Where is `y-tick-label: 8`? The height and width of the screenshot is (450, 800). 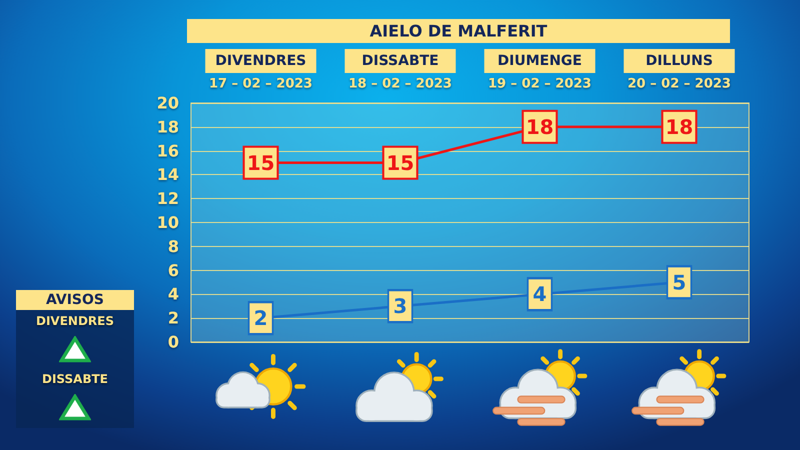
y-tick-label: 8 is located at coordinates (173, 246).